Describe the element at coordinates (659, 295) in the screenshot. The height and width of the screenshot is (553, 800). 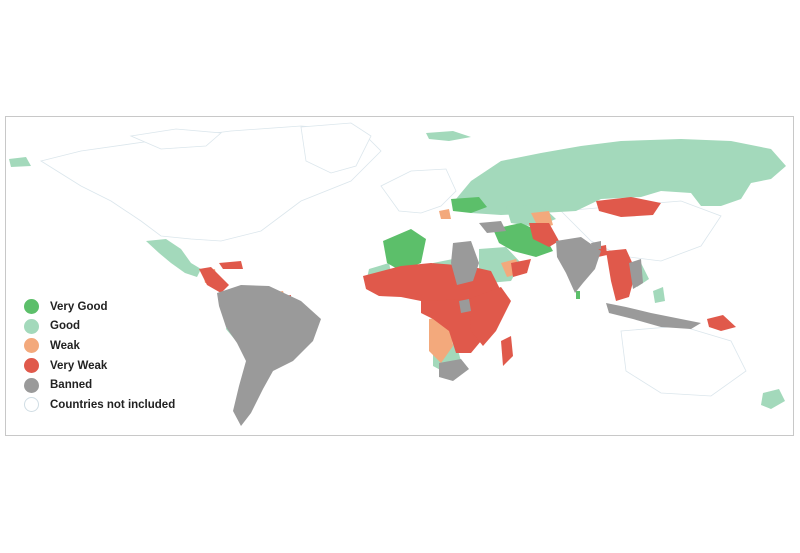
I see `country-philippines` at that location.